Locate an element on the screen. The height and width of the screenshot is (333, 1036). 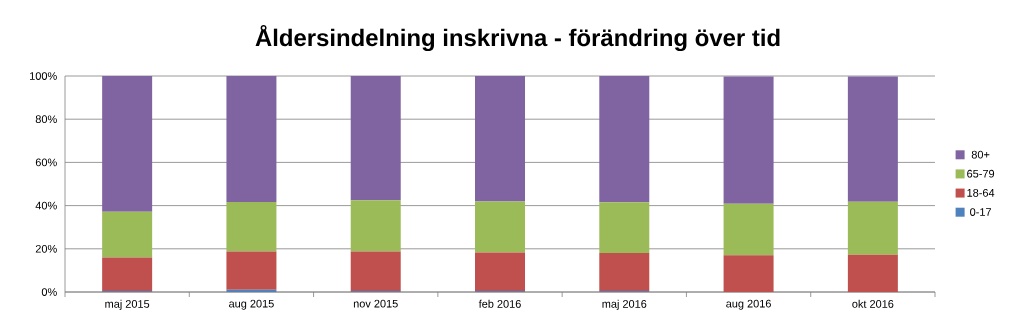
x-tick-label: aug 2015 is located at coordinates (251, 304).